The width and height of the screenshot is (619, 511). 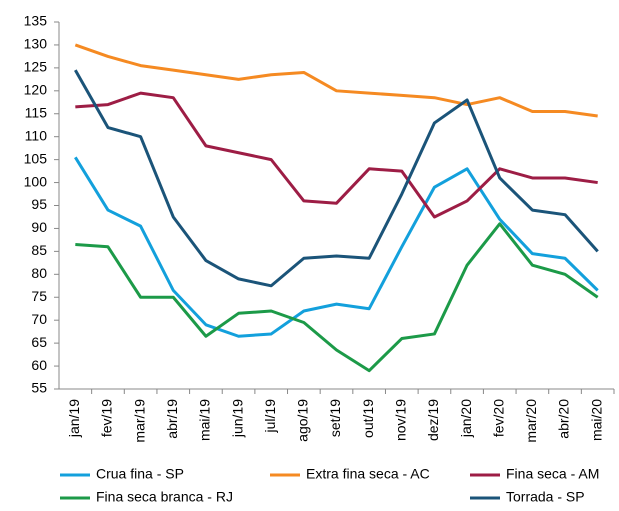 What do you see at coordinates (39, 273) in the screenshot?
I see `y-tick-label: 80` at bounding box center [39, 273].